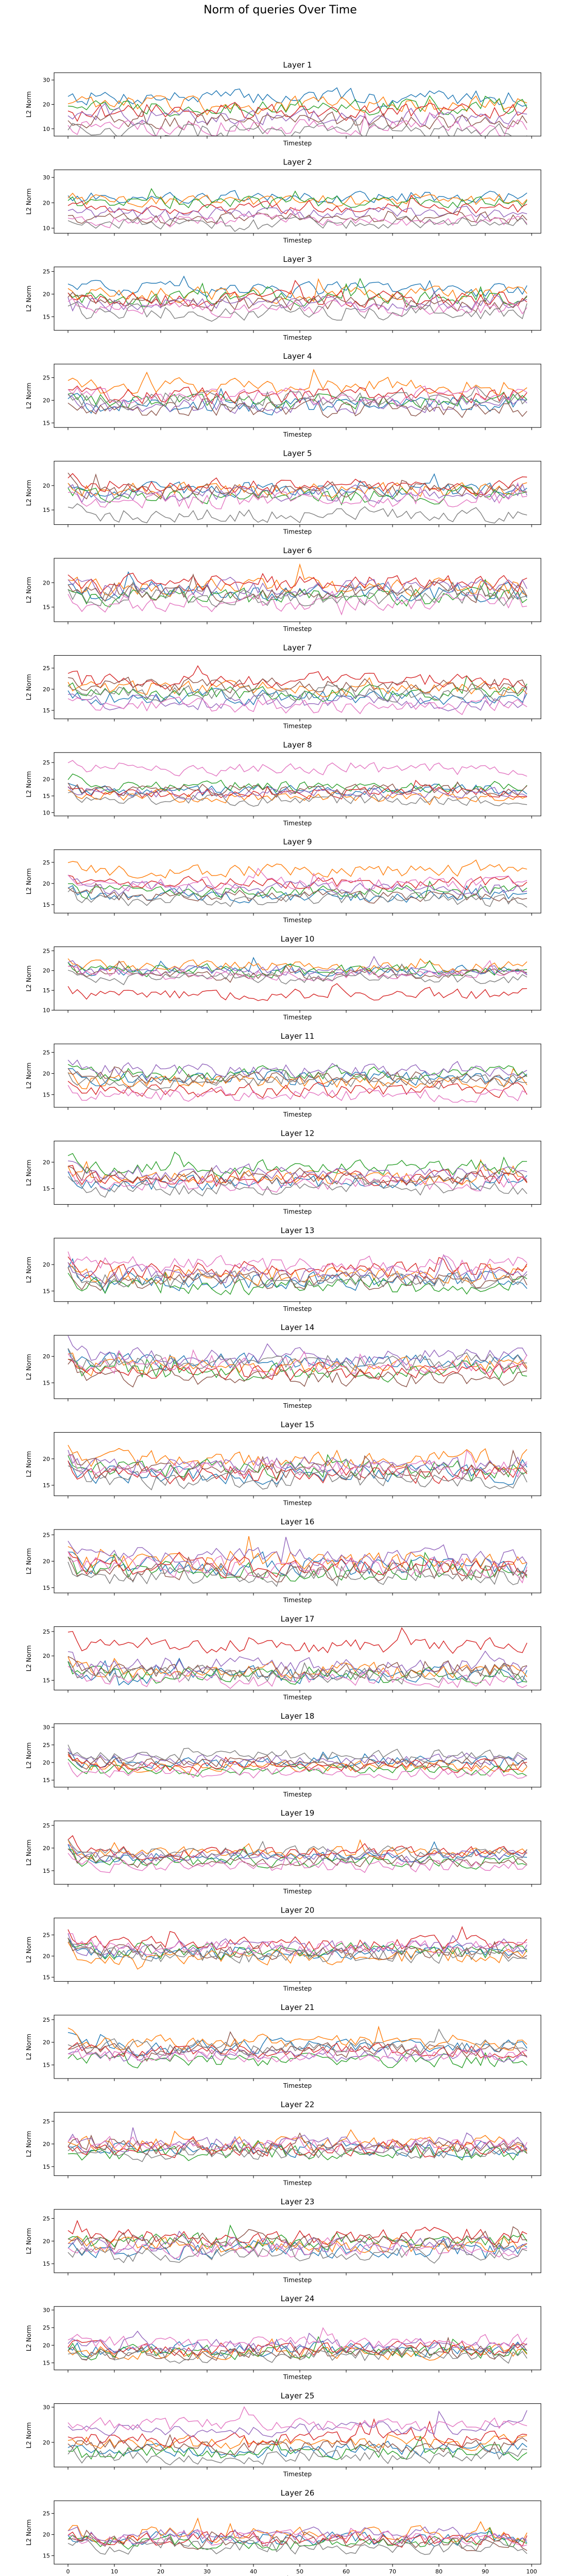 This screenshot has height=2576, width=561. What do you see at coordinates (298, 1911) in the screenshot?
I see `subplot-title: Layer 20` at bounding box center [298, 1911].